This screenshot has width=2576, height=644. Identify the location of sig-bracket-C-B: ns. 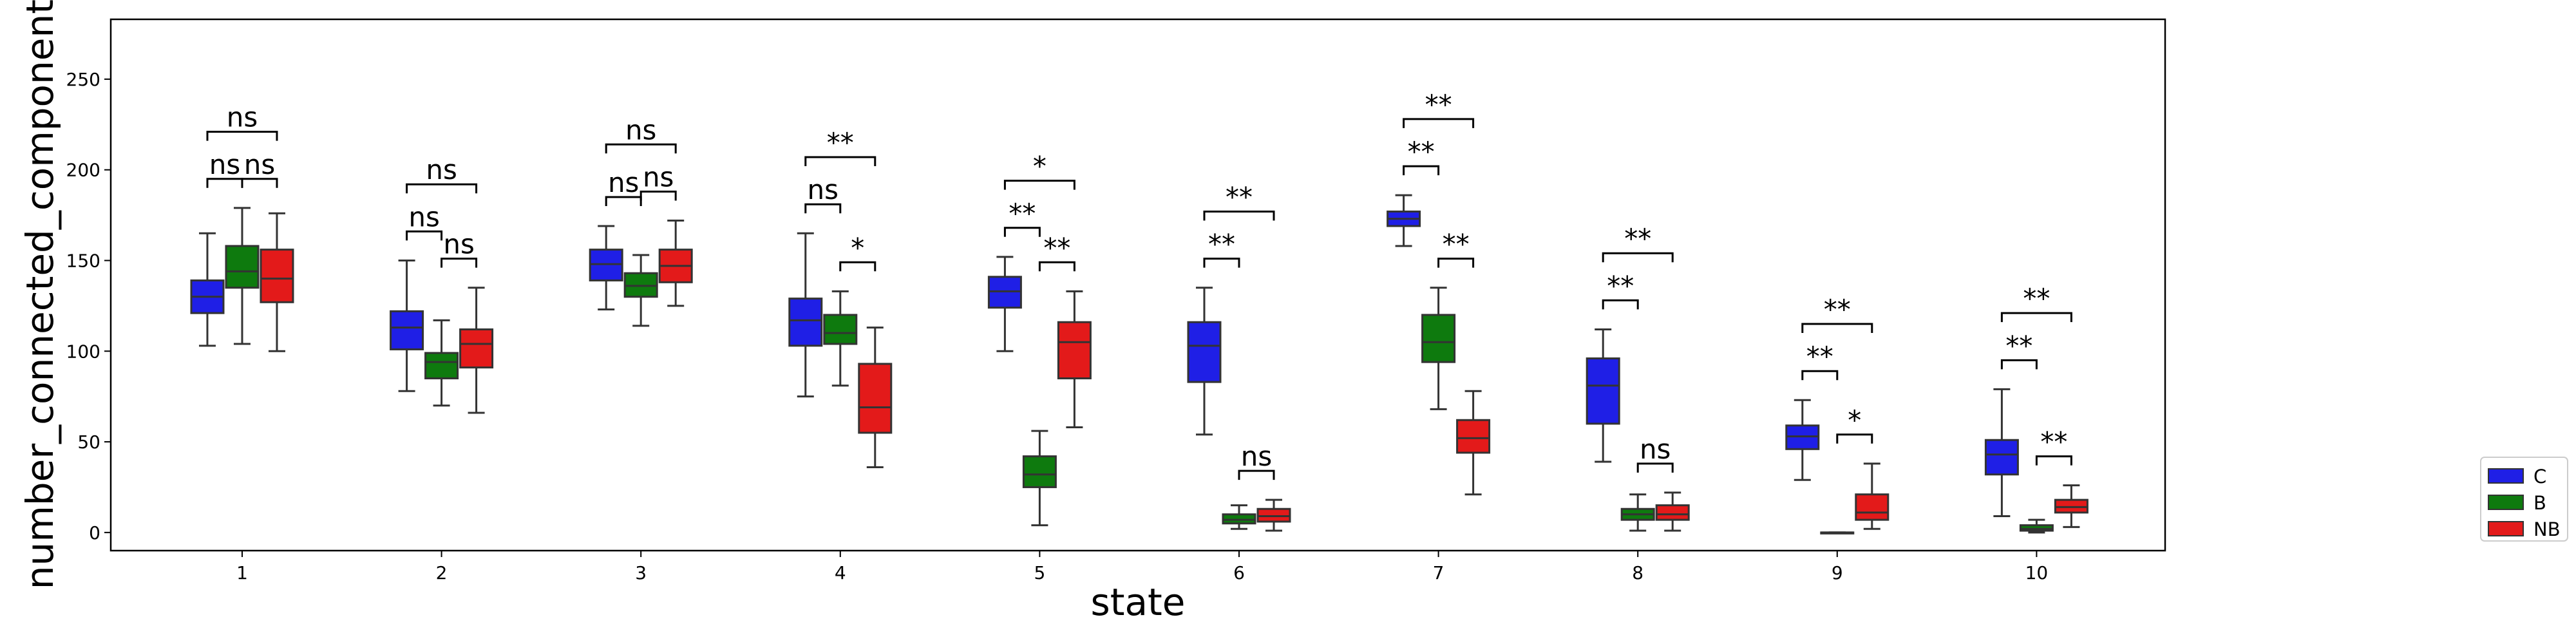
(823, 194).